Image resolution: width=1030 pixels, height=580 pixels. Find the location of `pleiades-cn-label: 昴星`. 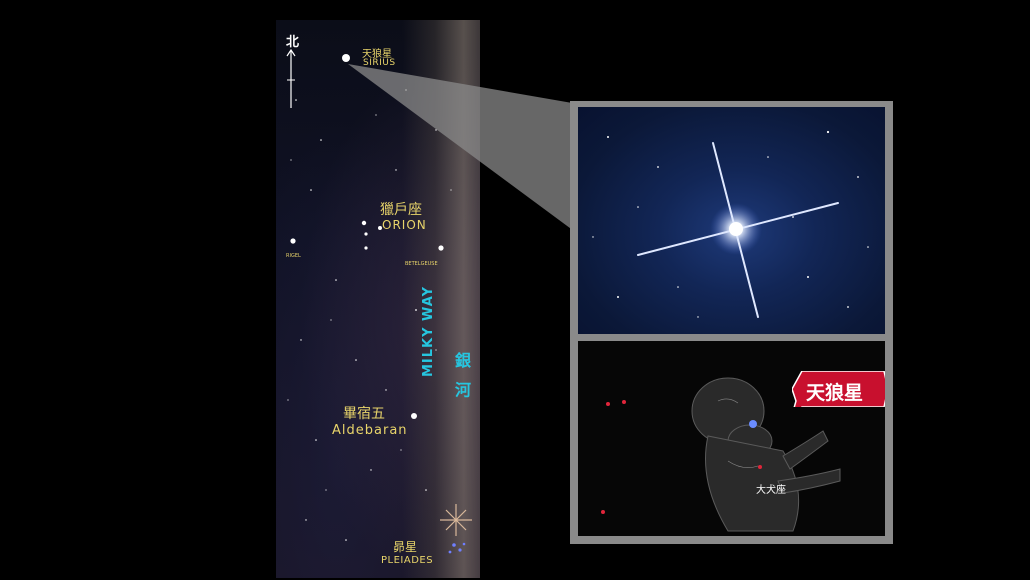

pleiades-cn-label: 昴星 is located at coordinates (405, 547).